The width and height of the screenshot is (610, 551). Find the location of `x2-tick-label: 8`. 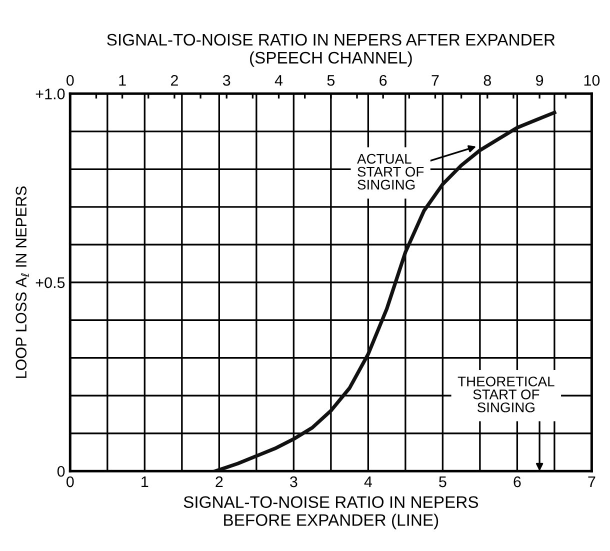

x2-tick-label: 8 is located at coordinates (487, 80).